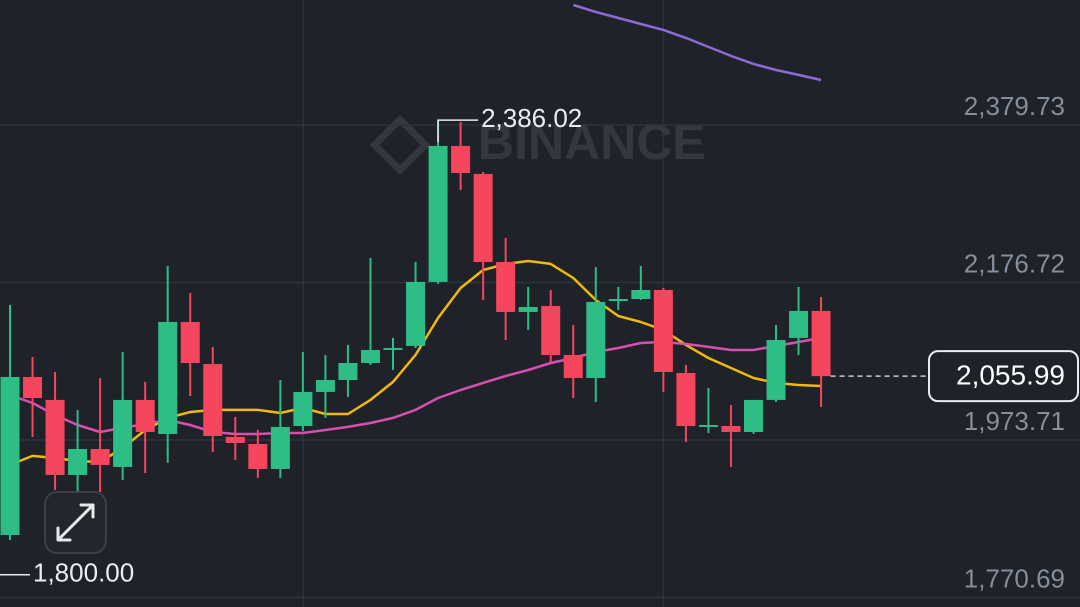 The image size is (1080, 607). What do you see at coordinates (458, 131) in the screenshot?
I see `high-marker-line` at bounding box center [458, 131].